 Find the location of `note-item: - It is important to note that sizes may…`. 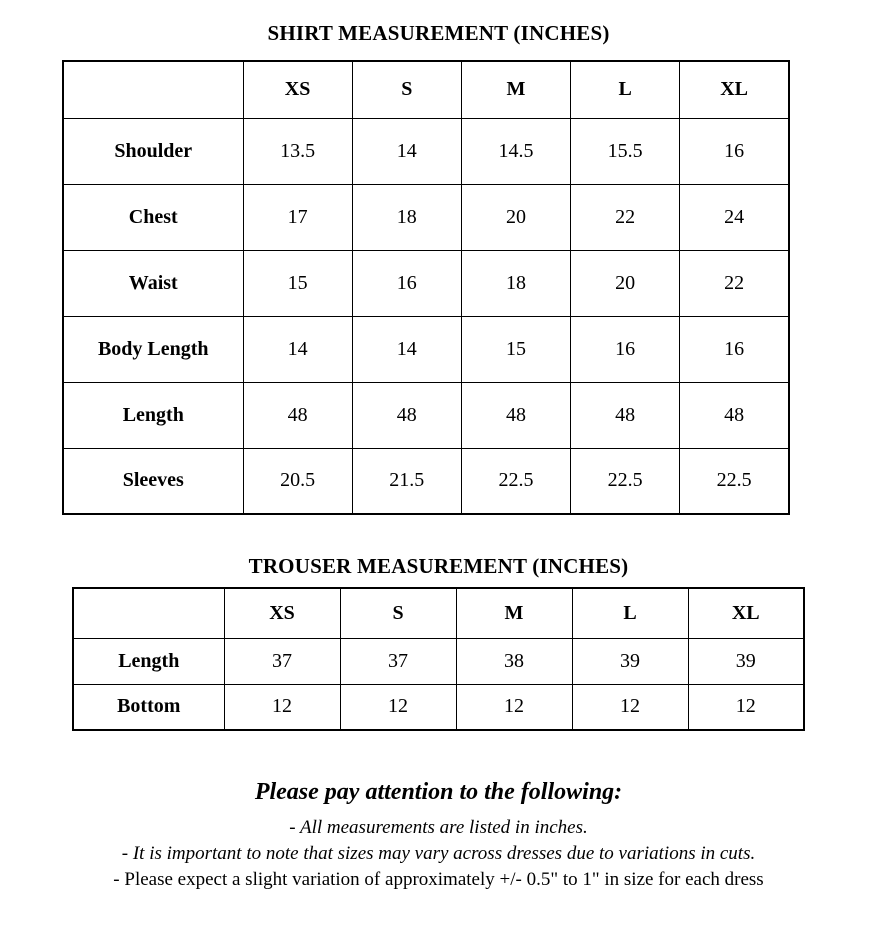

note-item: - It is important to note that sizes may… is located at coordinates (438, 853).